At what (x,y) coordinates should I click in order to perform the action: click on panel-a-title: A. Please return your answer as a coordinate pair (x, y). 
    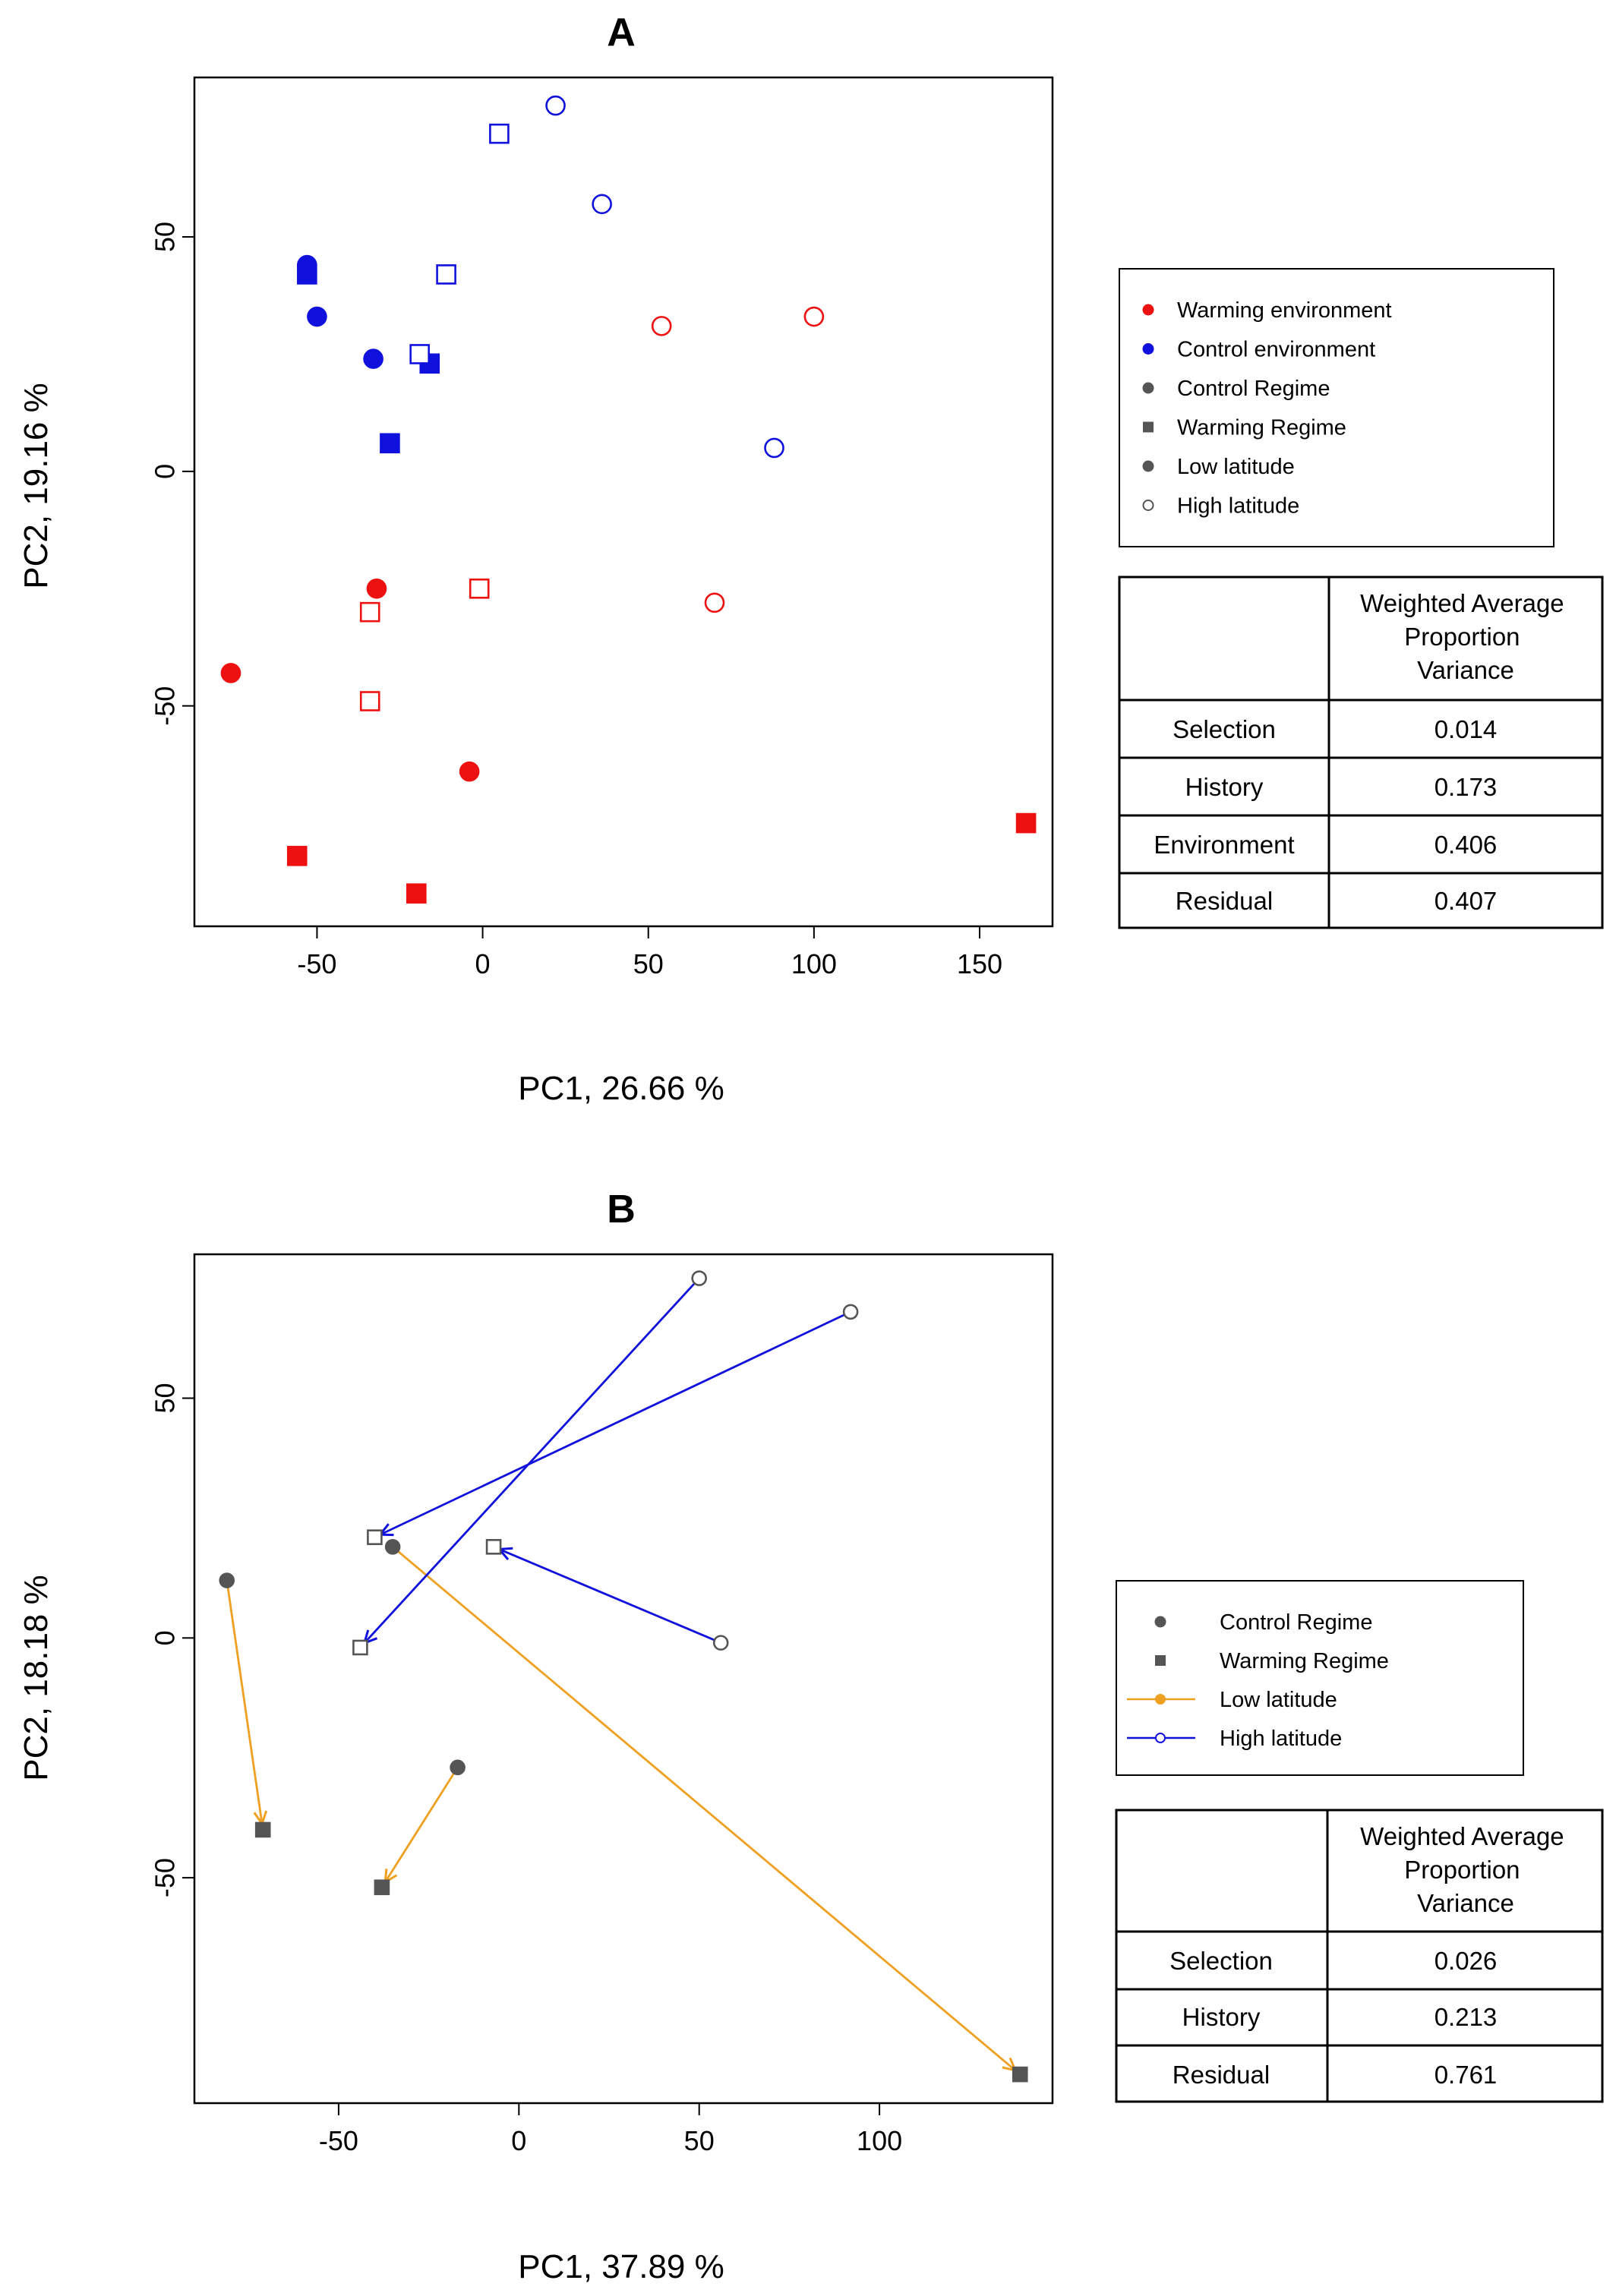
    Looking at the image, I should click on (622, 33).